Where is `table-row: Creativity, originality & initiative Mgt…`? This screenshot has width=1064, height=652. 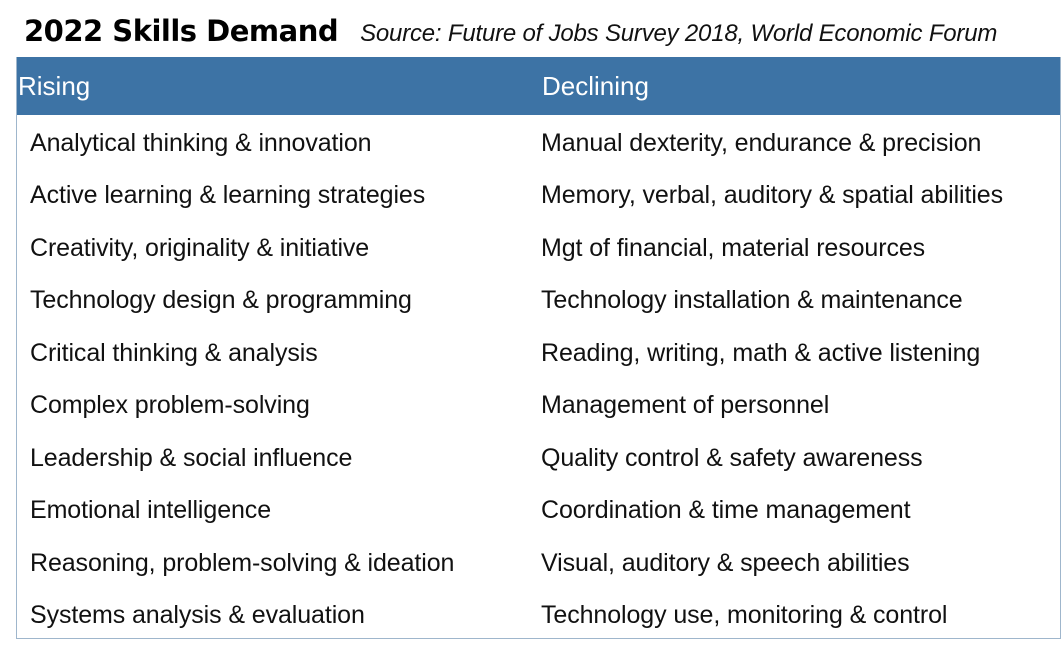
table-row: Creativity, originality & initiative Mgt… is located at coordinates (538, 248).